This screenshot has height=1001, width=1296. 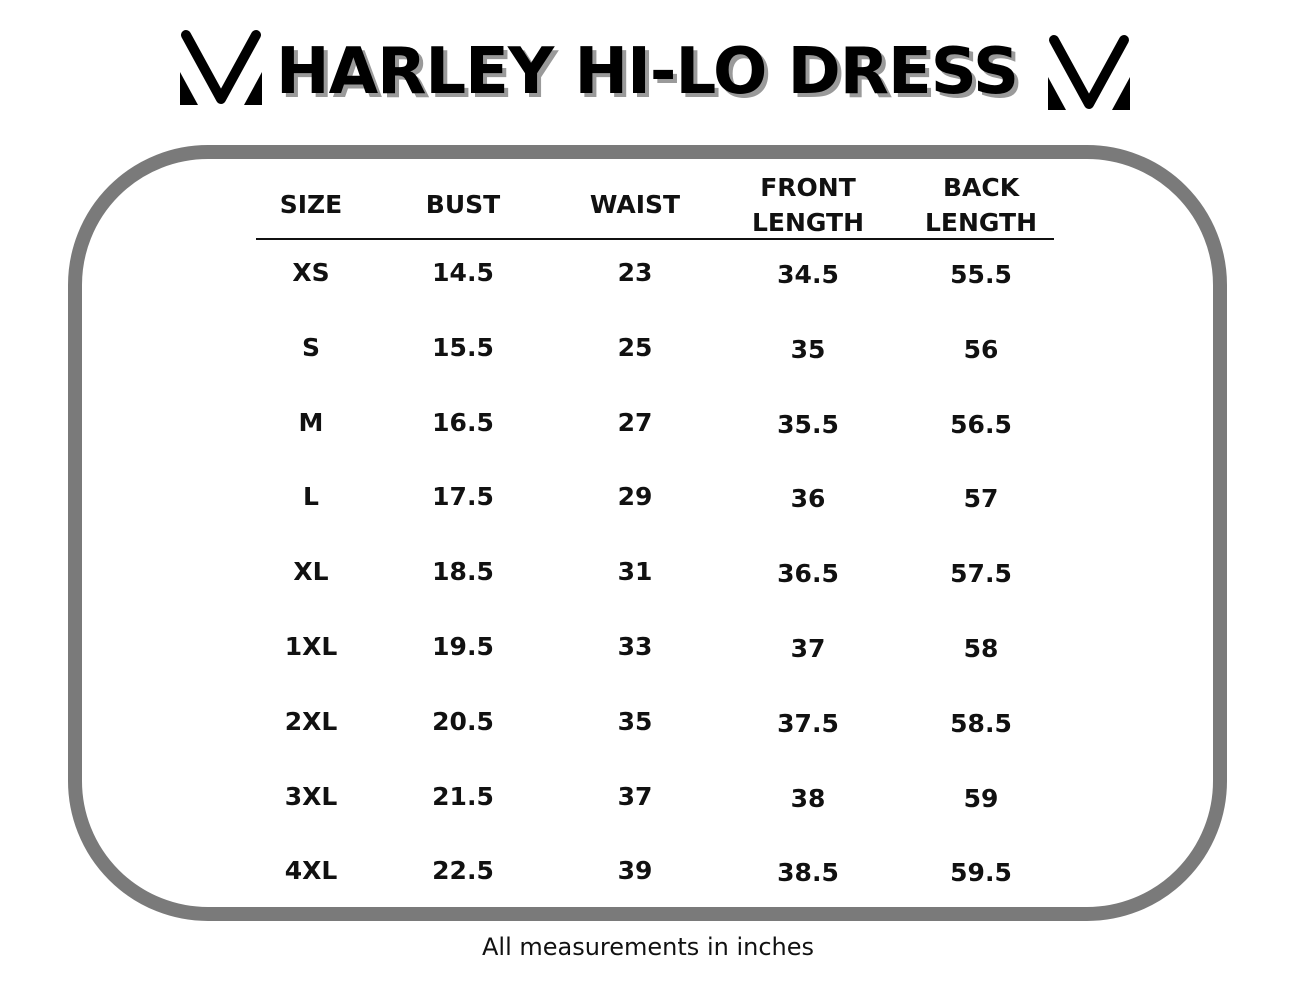 What do you see at coordinates (655, 239) in the screenshot?
I see `header-divider` at bounding box center [655, 239].